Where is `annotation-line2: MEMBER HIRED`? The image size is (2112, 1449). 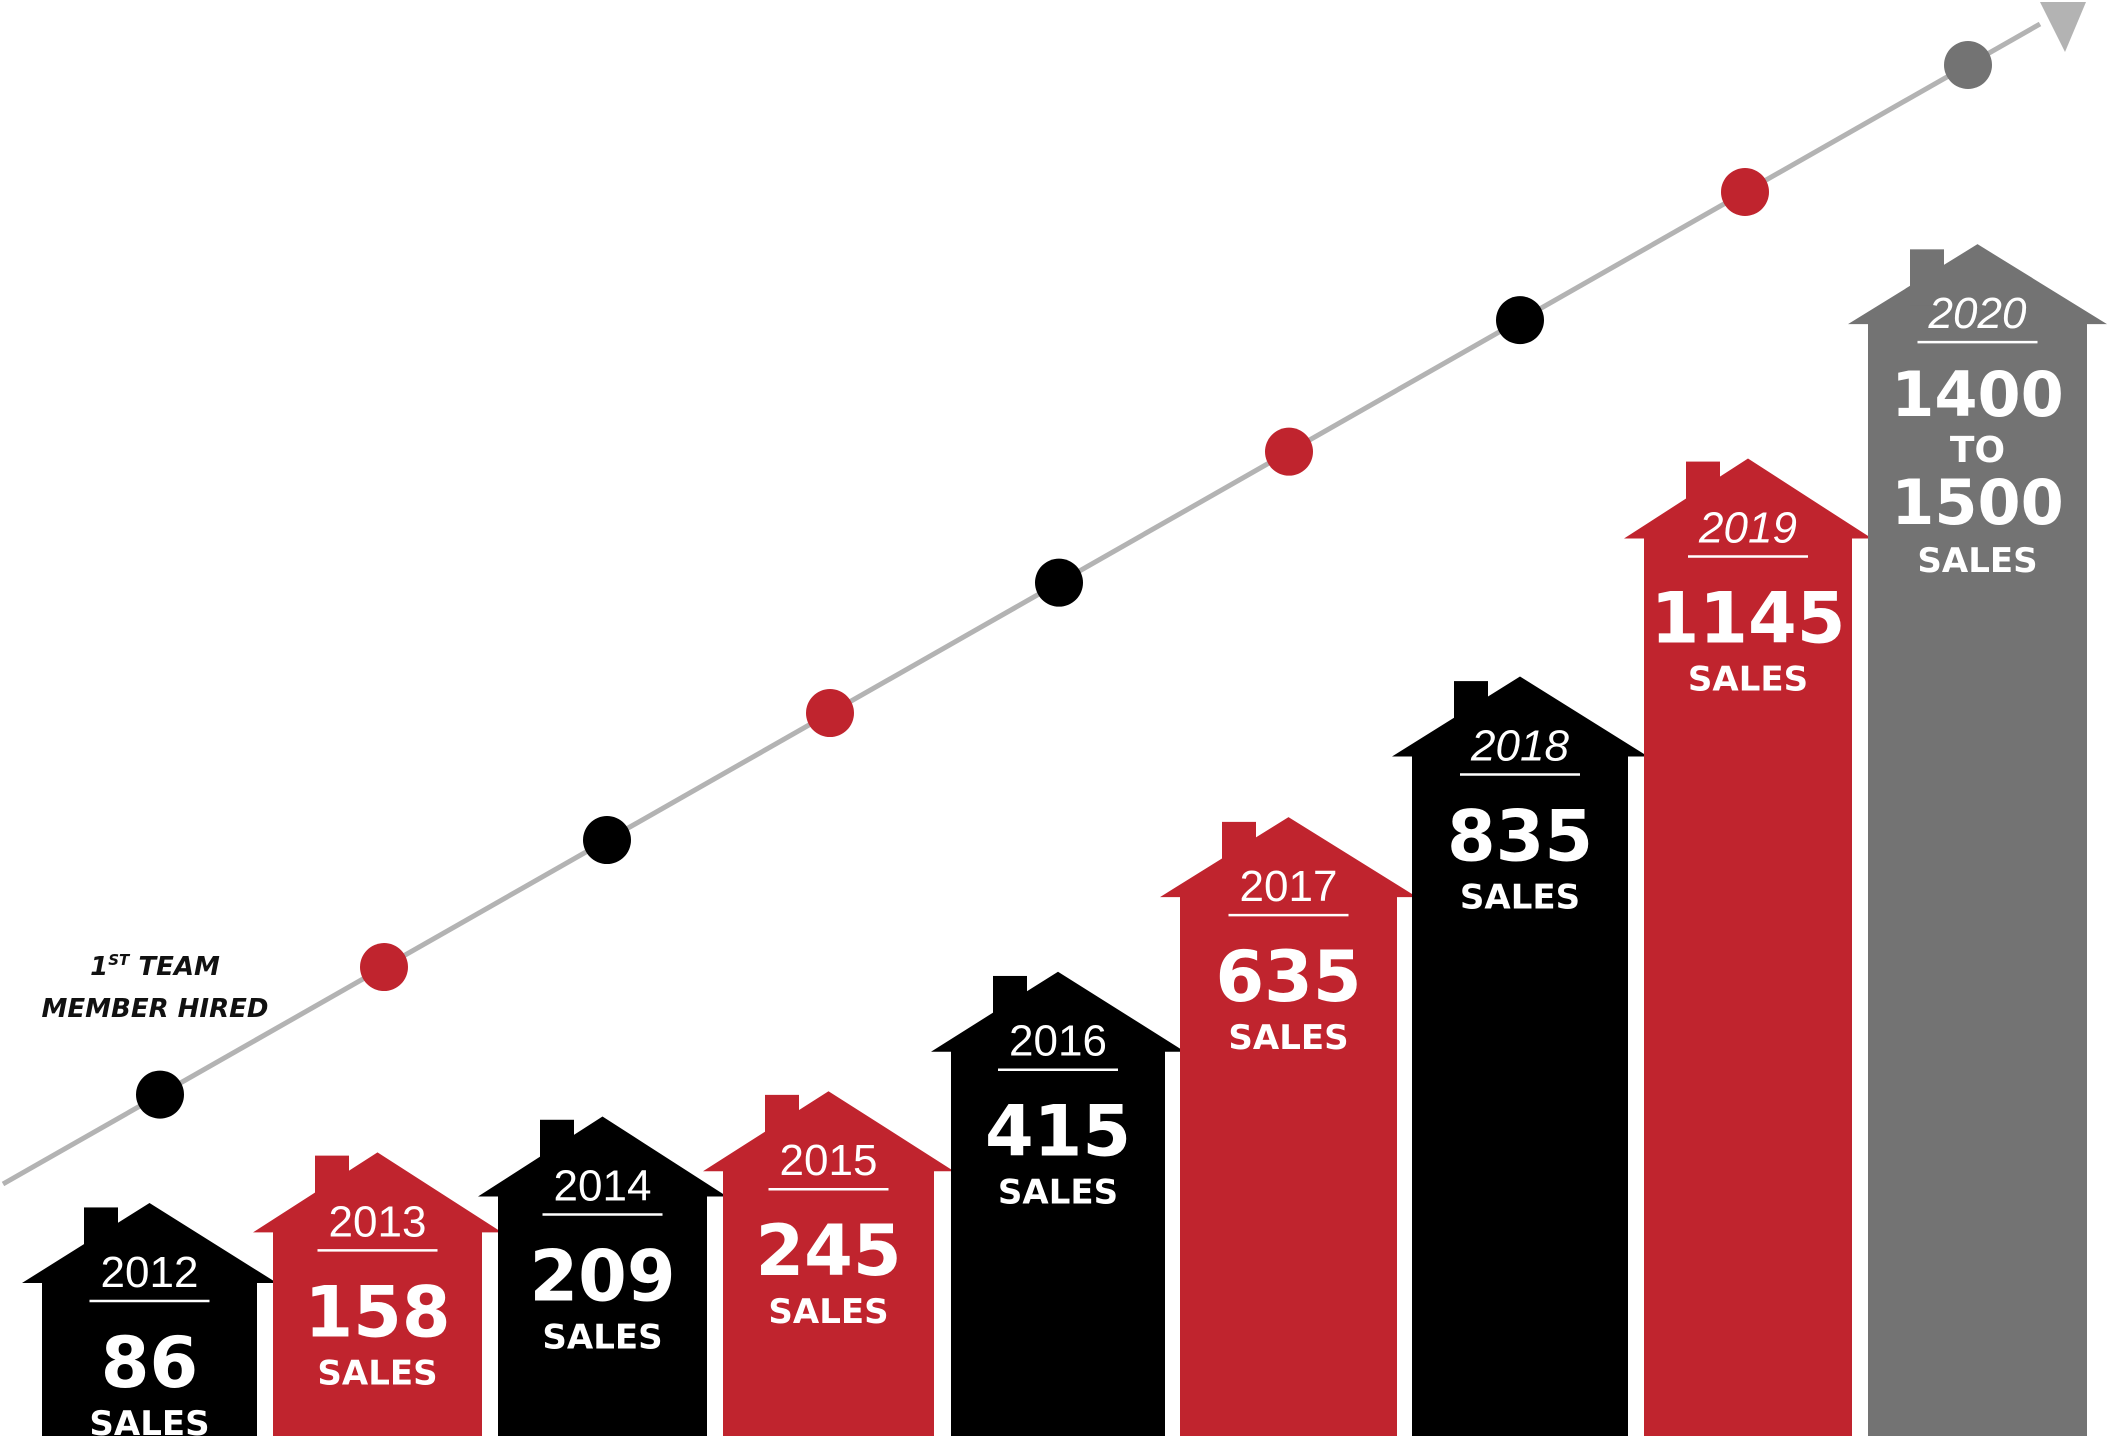 annotation-line2: MEMBER HIRED is located at coordinates (155, 1009).